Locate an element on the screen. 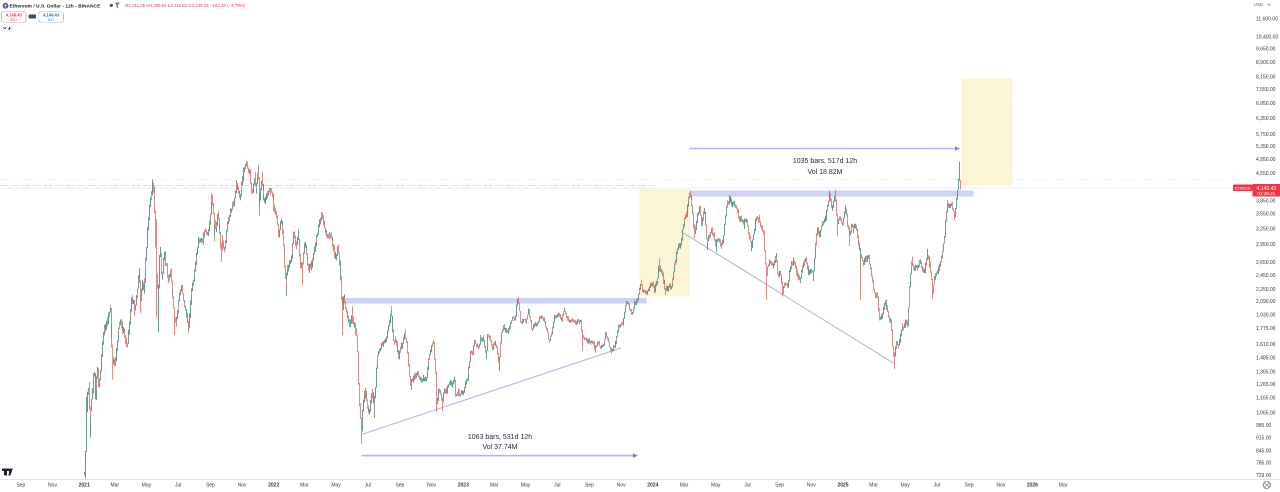 This screenshot has height=492, width=1280. svg-text: 9,650.00 is located at coordinates (1266, 50).